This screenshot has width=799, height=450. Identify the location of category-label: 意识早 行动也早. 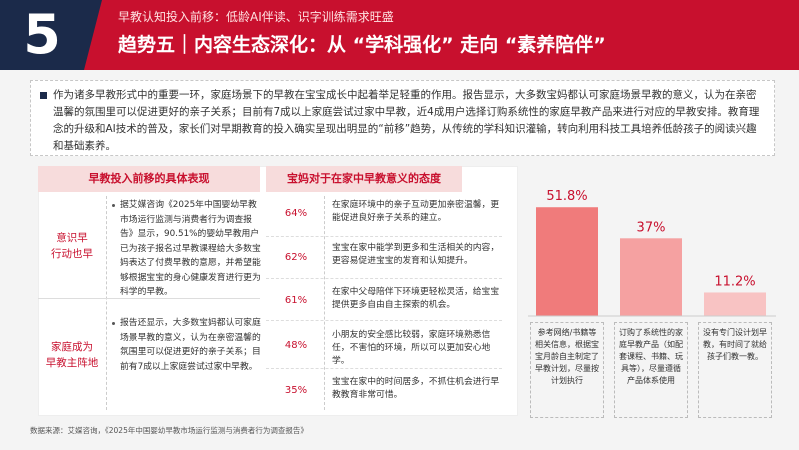
(72, 246).